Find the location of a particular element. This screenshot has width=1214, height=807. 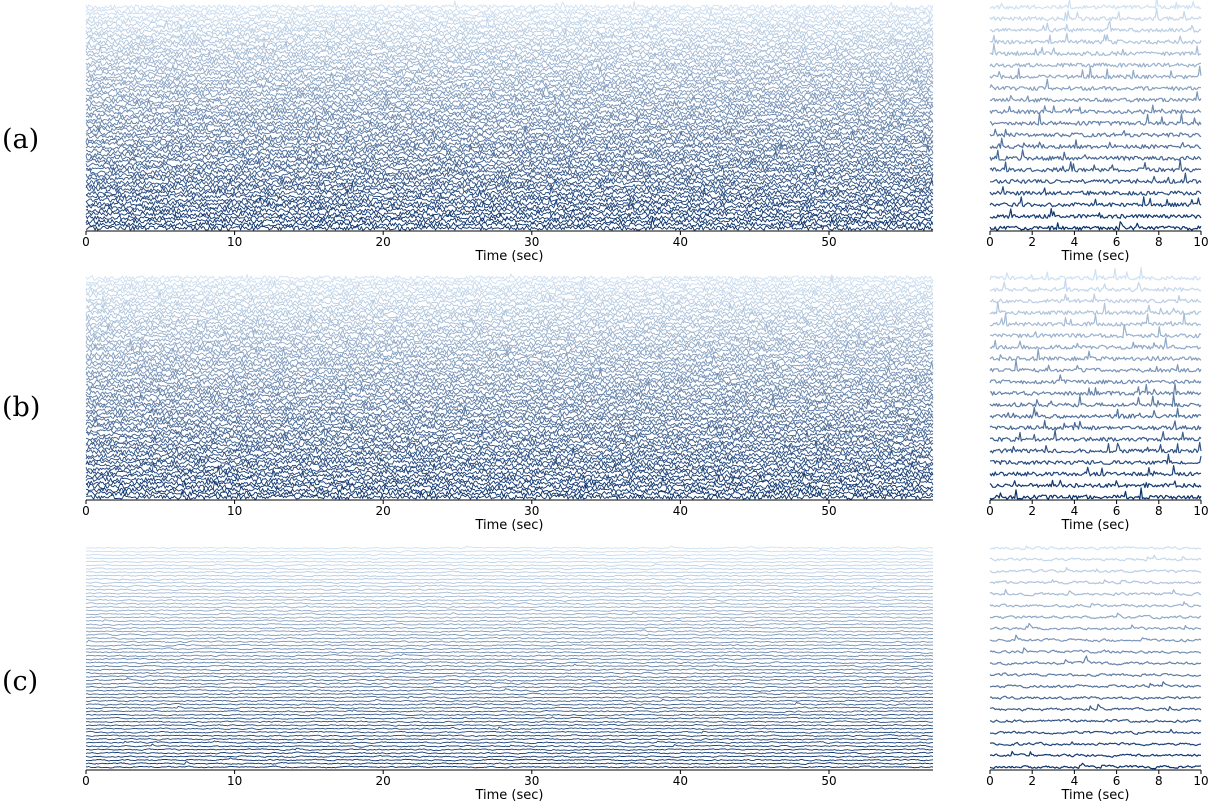

x-tick-label: 30 is located at coordinates (531, 511).